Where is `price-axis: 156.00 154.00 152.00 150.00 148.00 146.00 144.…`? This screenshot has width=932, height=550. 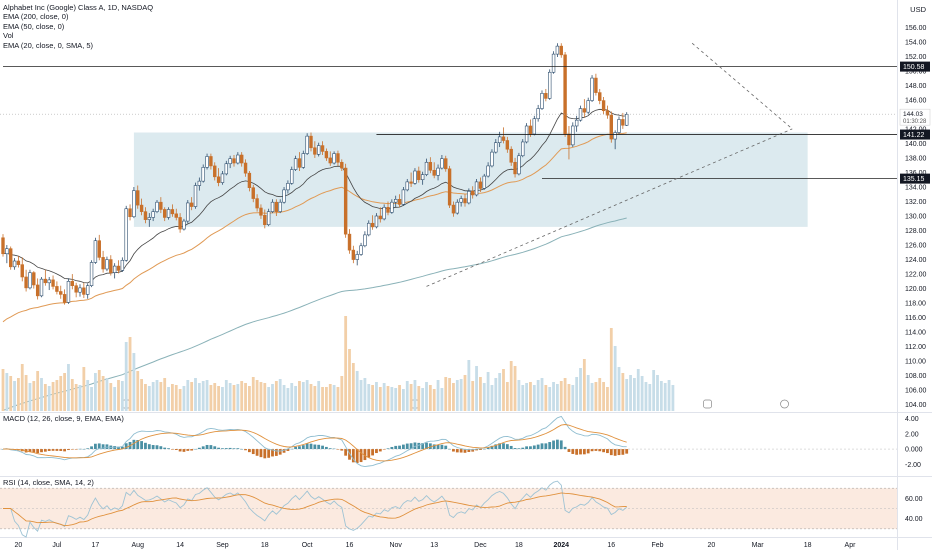 price-axis: 156.00 154.00 152.00 150.00 148.00 146.00 144.… is located at coordinates (916, 217).